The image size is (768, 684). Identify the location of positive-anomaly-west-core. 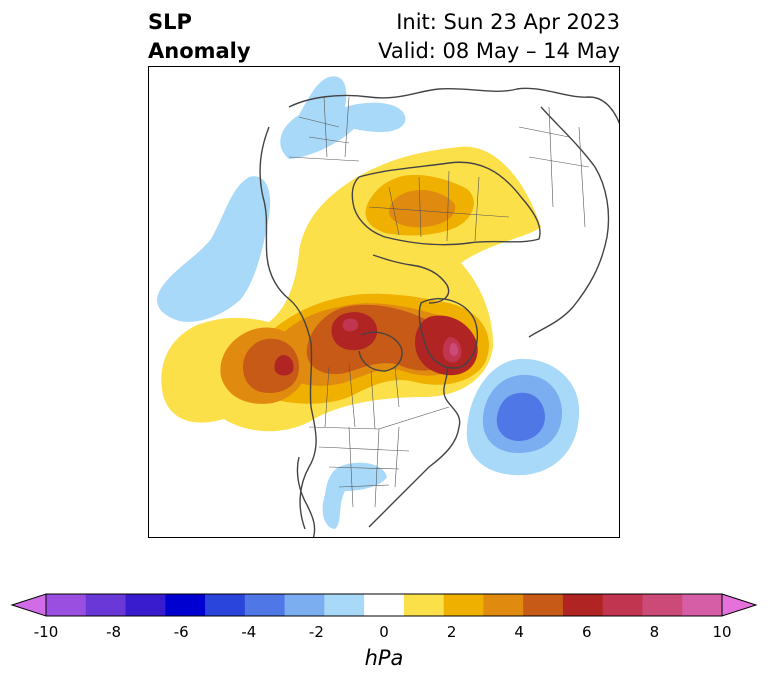
(284, 365).